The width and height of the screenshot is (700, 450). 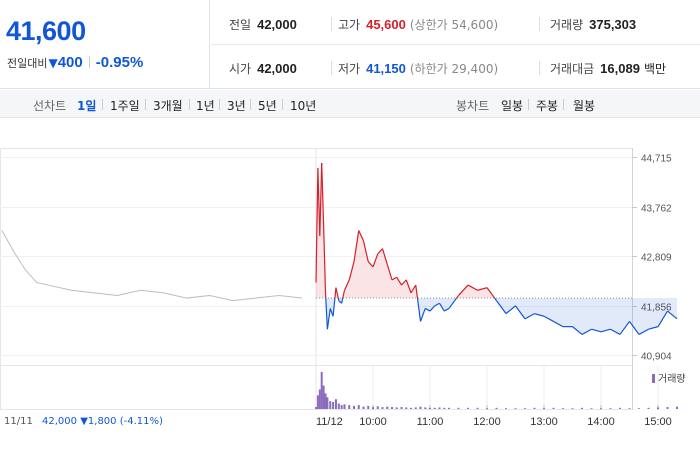 I want to click on stat-open: 시가 42,000, so click(x=263, y=68).